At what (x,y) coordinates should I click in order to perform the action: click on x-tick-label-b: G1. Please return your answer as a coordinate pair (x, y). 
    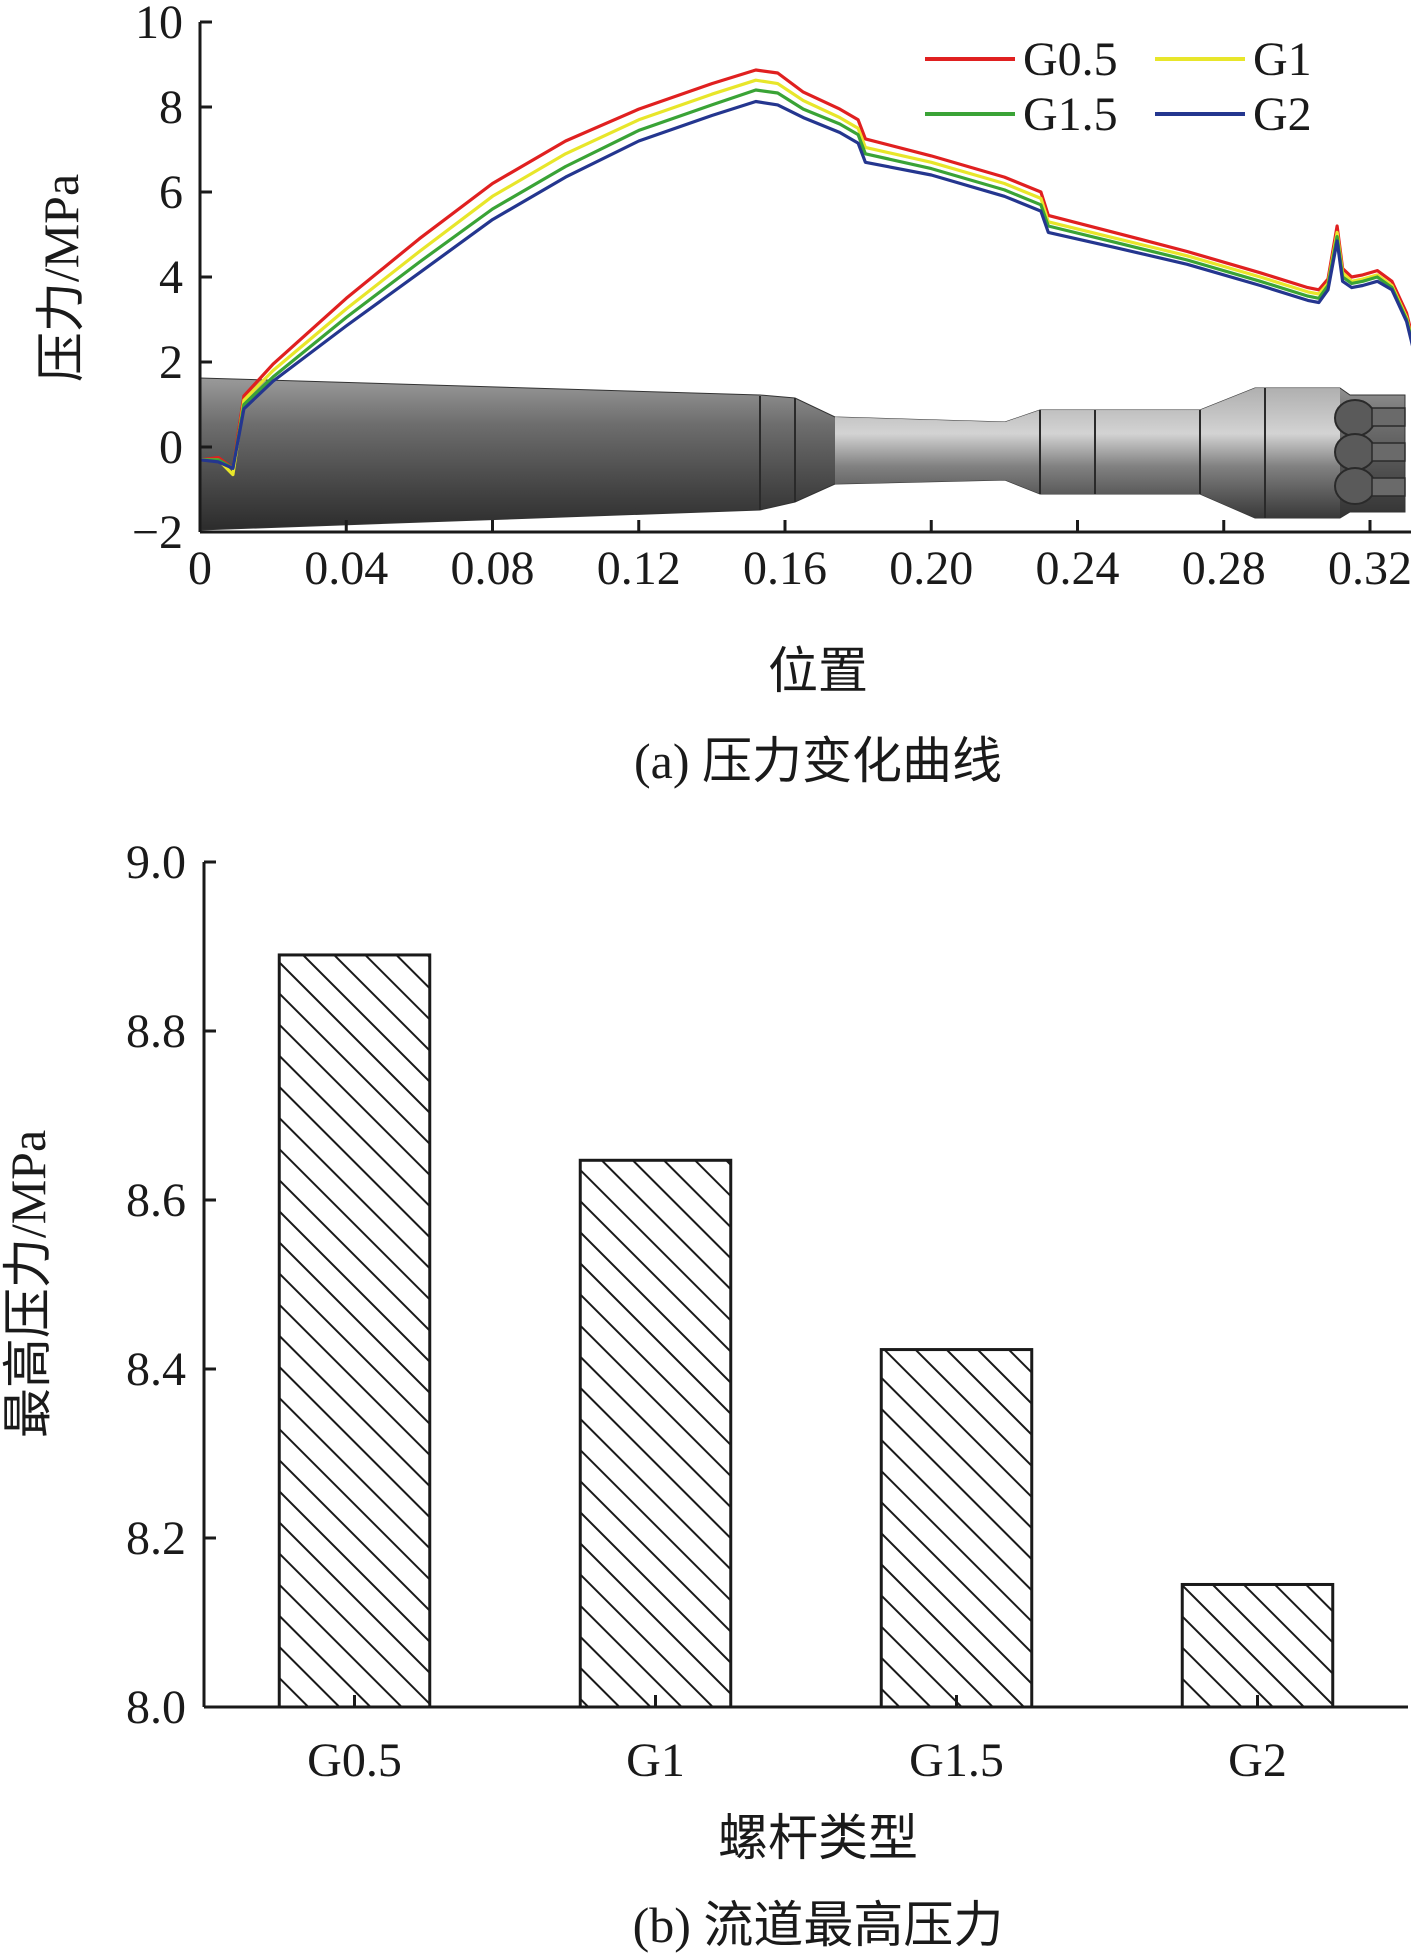
    Looking at the image, I should click on (655, 1760).